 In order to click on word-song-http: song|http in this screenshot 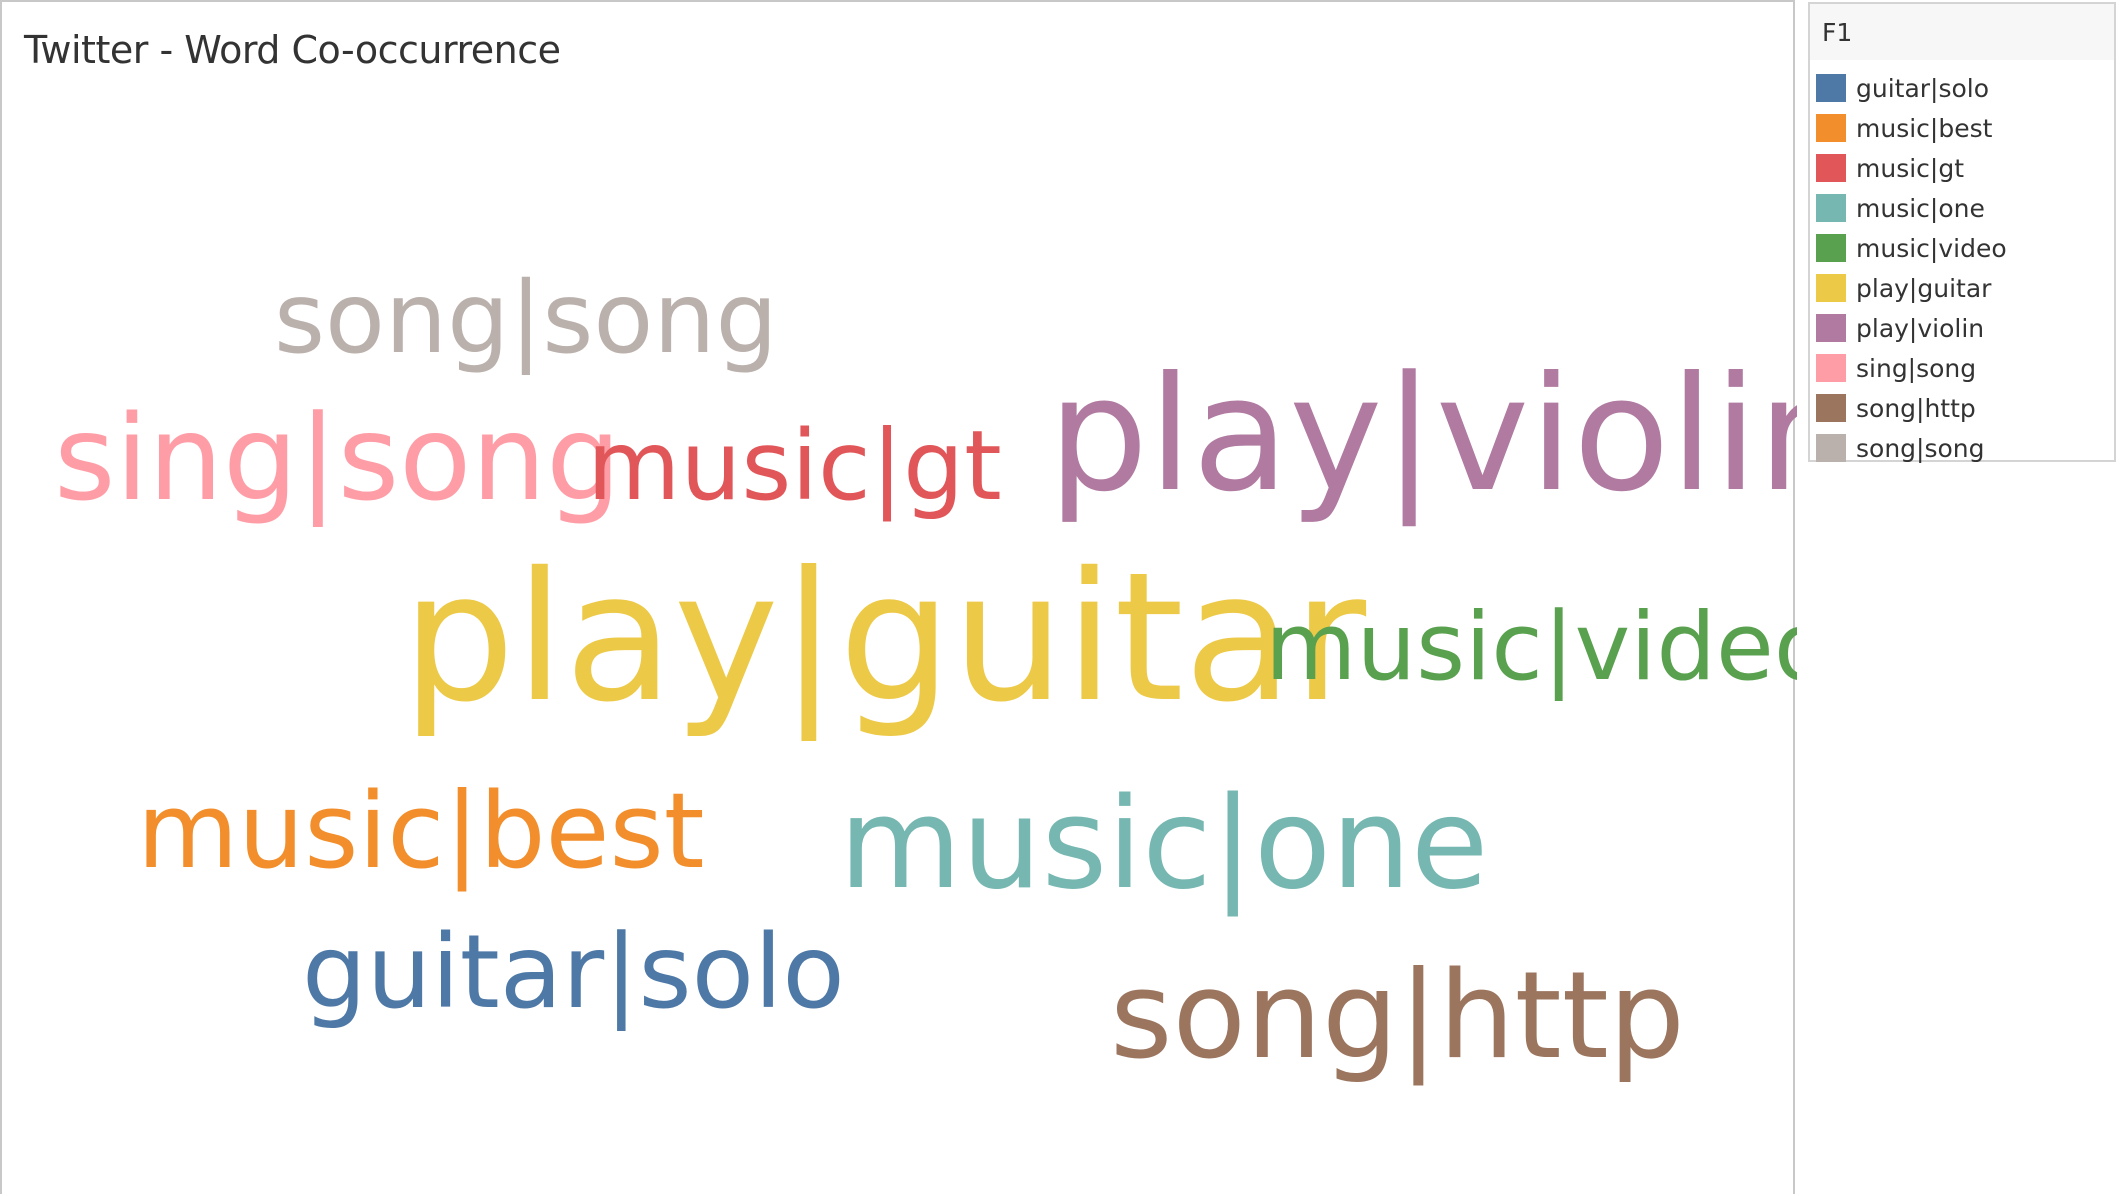, I will do `click(1397, 1016)`.